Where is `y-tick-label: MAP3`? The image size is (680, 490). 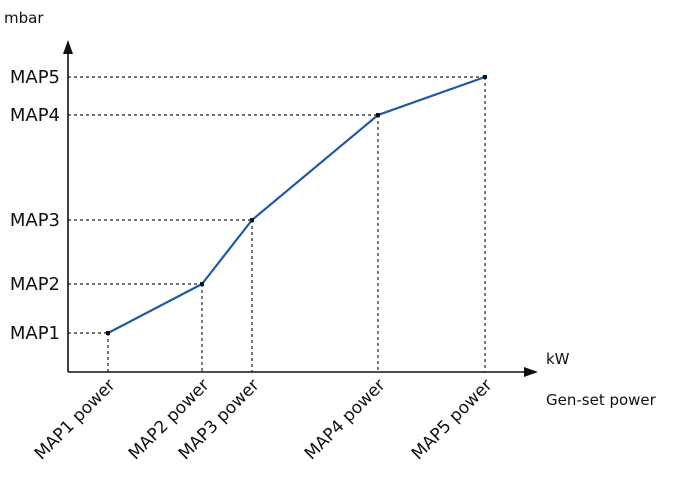
y-tick-label: MAP3 is located at coordinates (35, 220).